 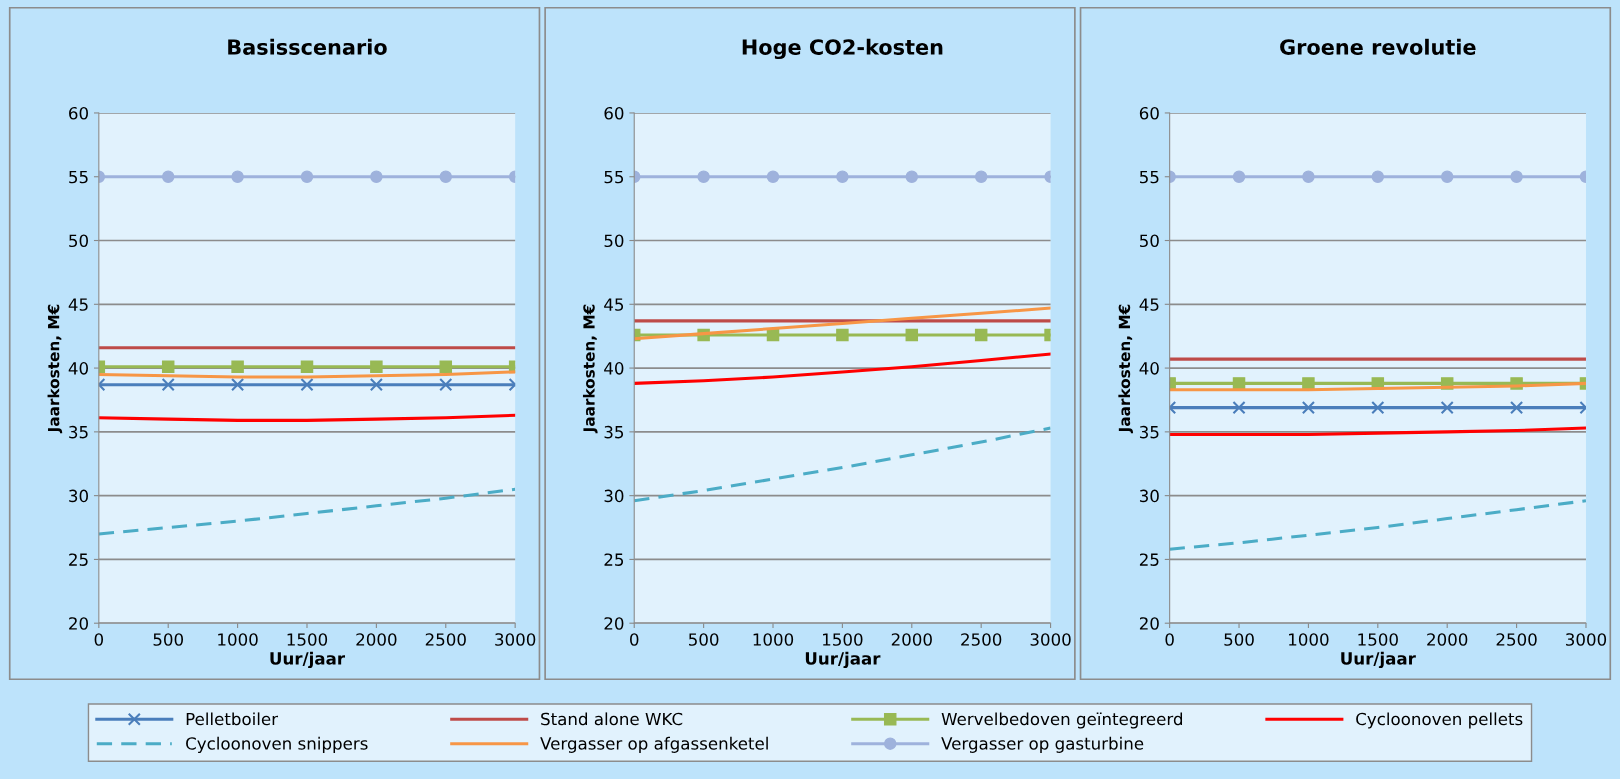 I want to click on chart-title: Hoge CO2-kosten, so click(x=842, y=49).